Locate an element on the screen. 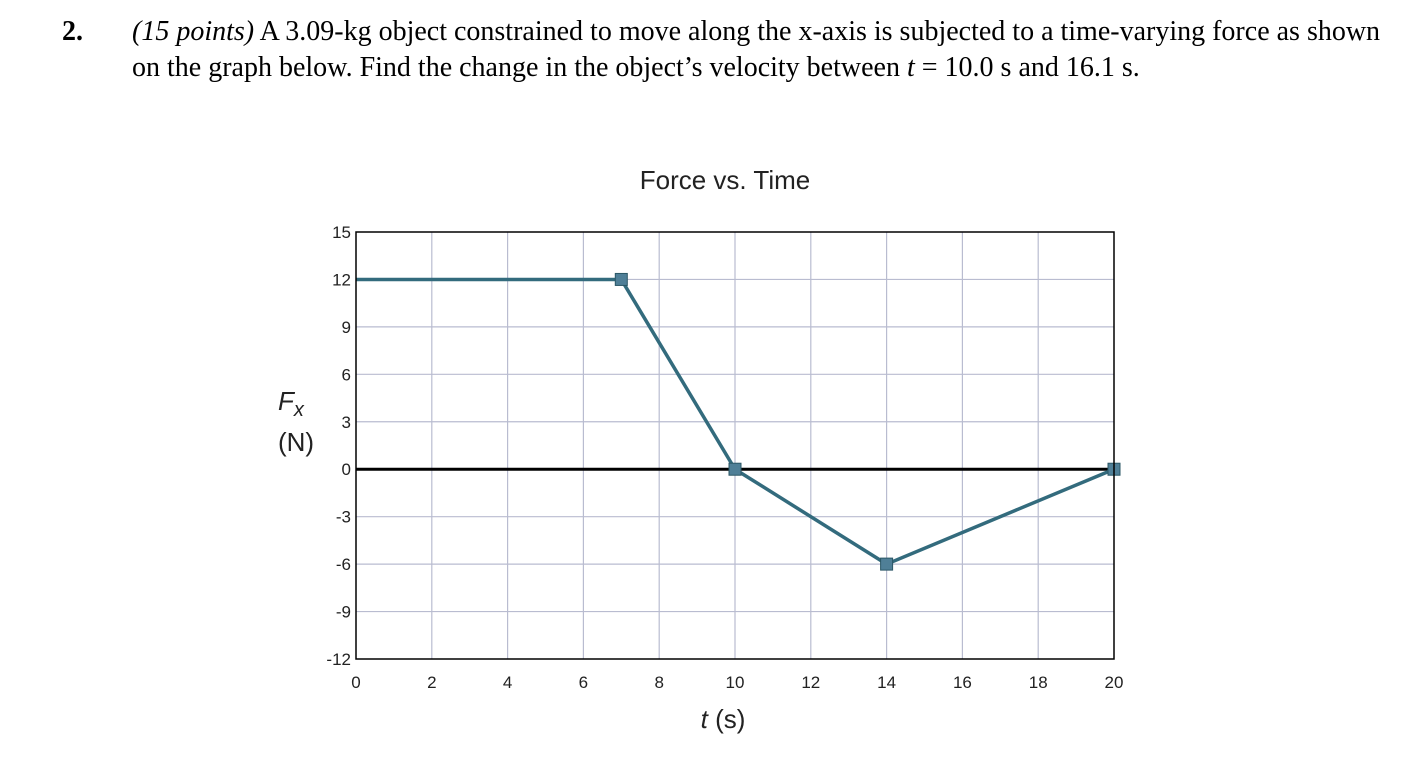  y-tick-label: -6 is located at coordinates (343, 564).